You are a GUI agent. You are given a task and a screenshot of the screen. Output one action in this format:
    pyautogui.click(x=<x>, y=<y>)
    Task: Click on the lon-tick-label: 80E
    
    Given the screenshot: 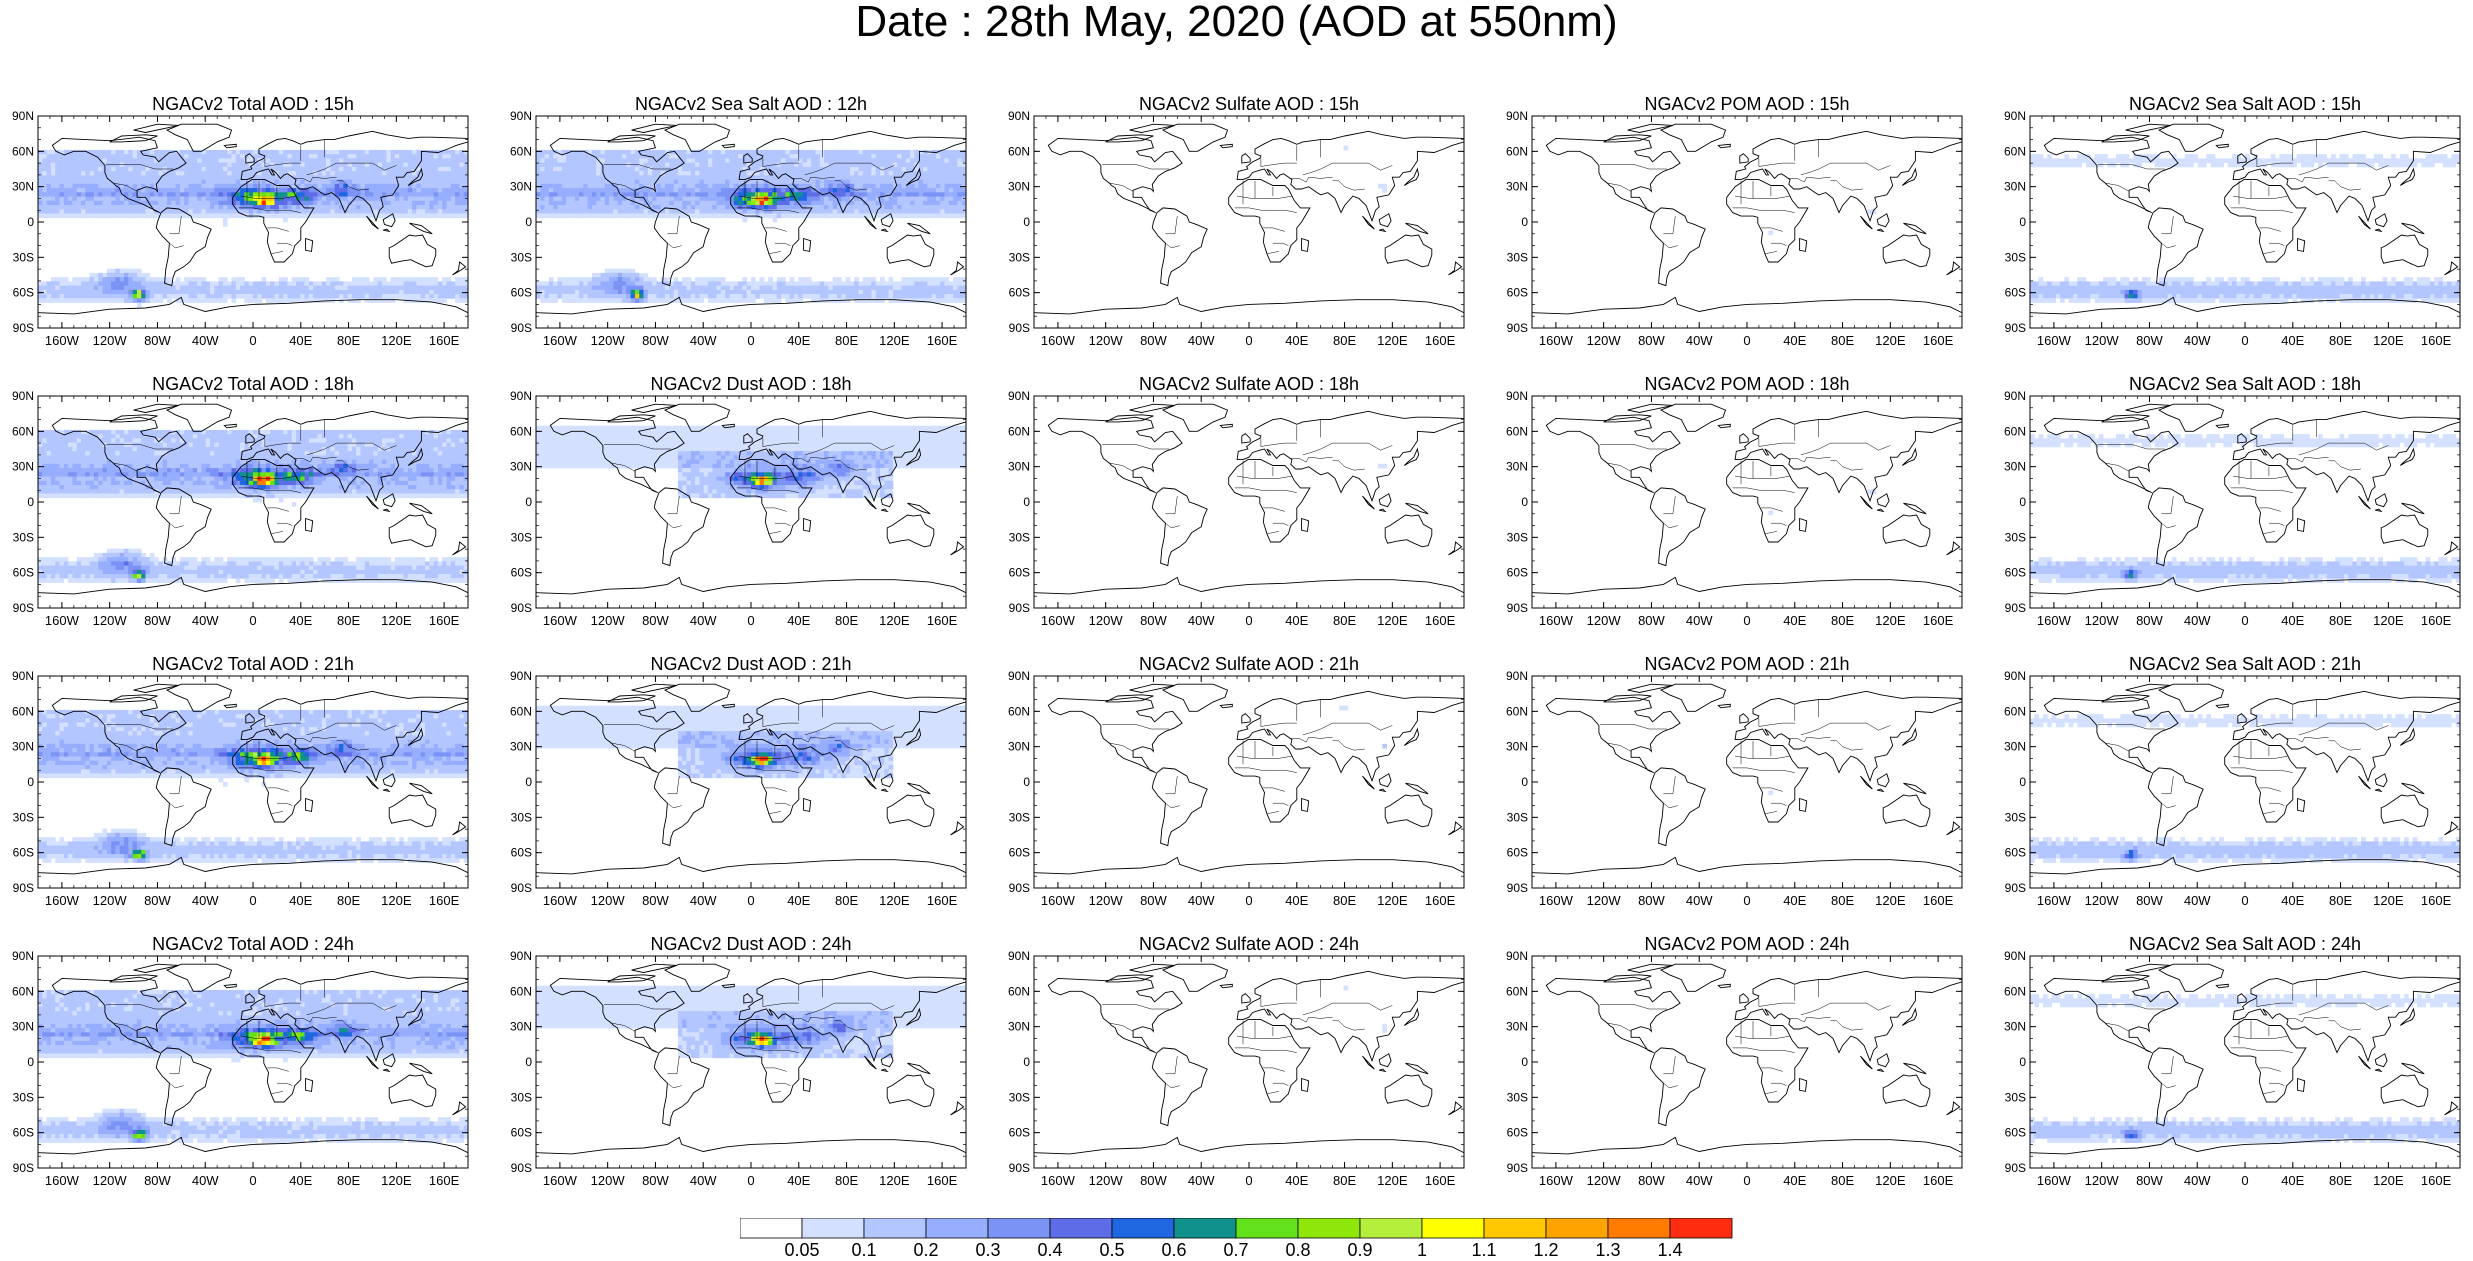 What is the action you would take?
    pyautogui.click(x=846, y=340)
    